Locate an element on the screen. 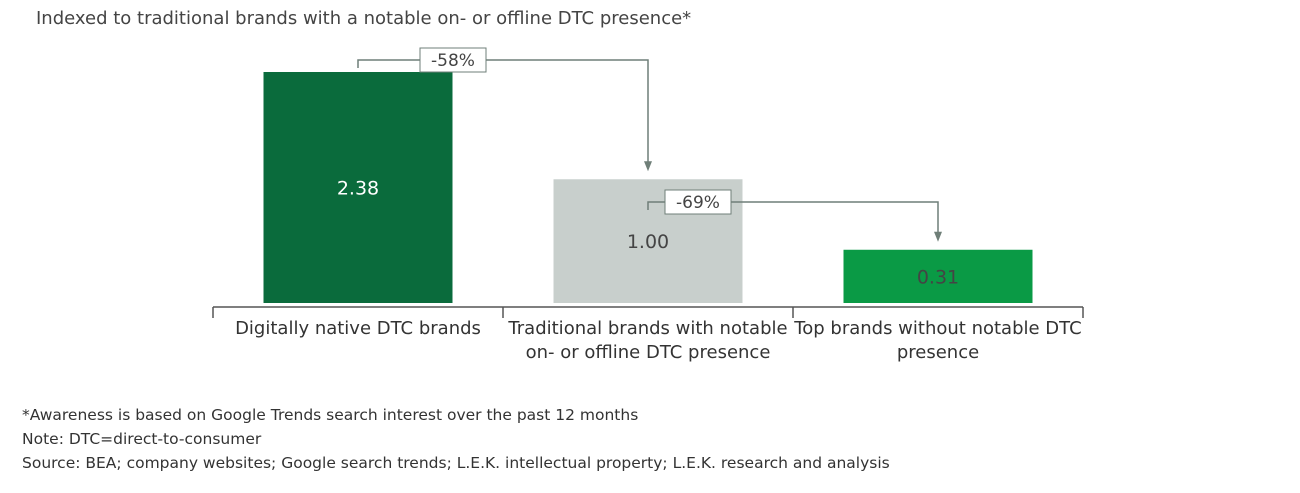 The image size is (1300, 493). change-label: -69% is located at coordinates (698, 203).